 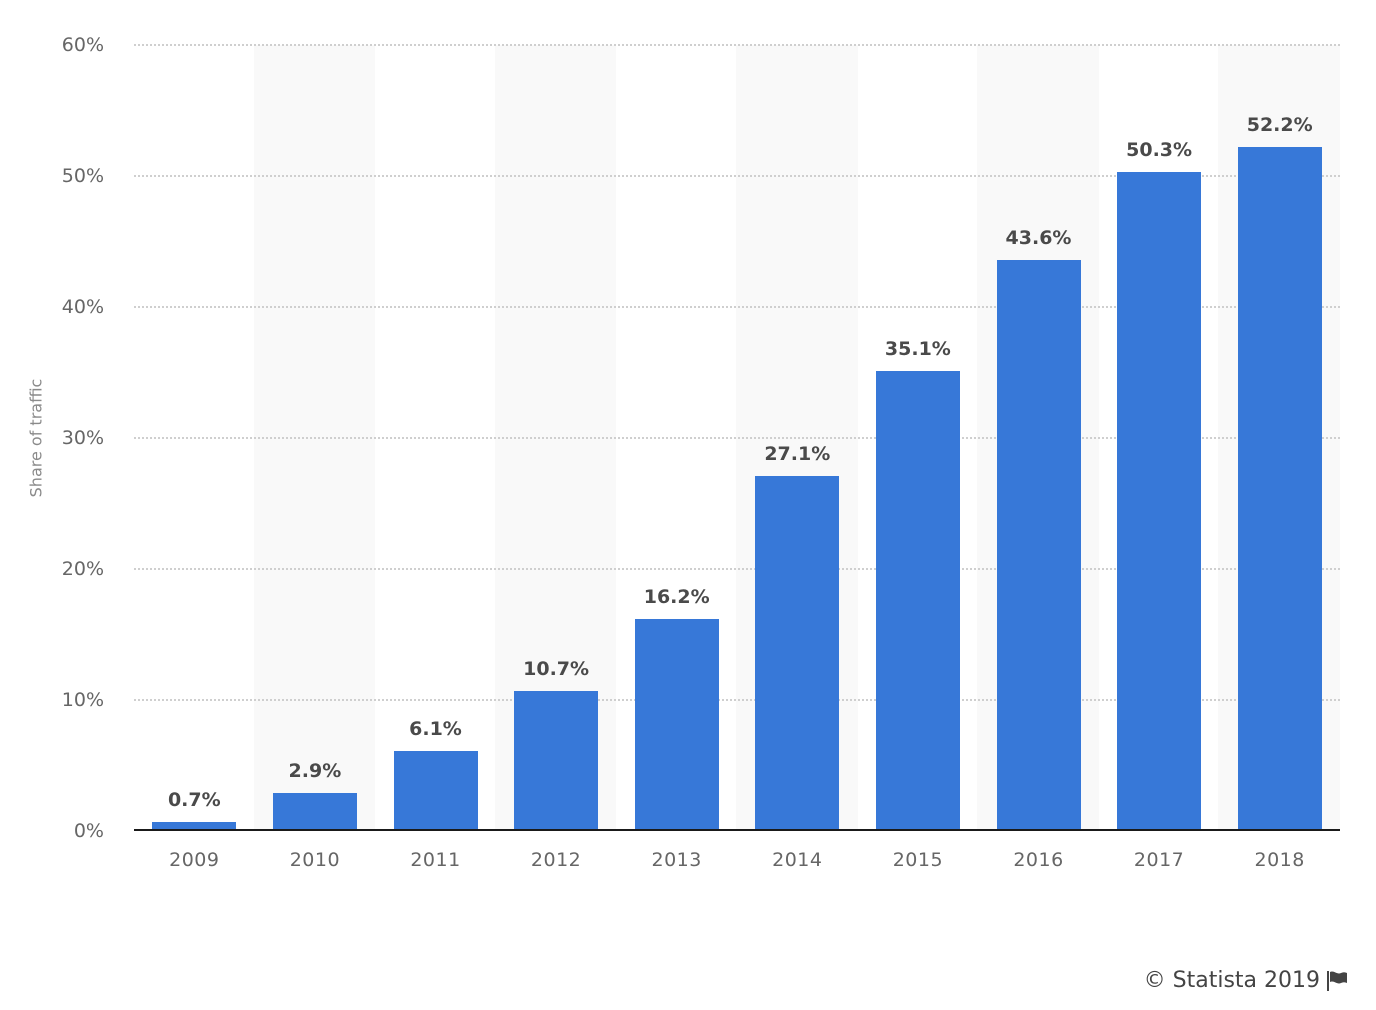 What do you see at coordinates (556, 860) in the screenshot?
I see `x-tick-label: 2012` at bounding box center [556, 860].